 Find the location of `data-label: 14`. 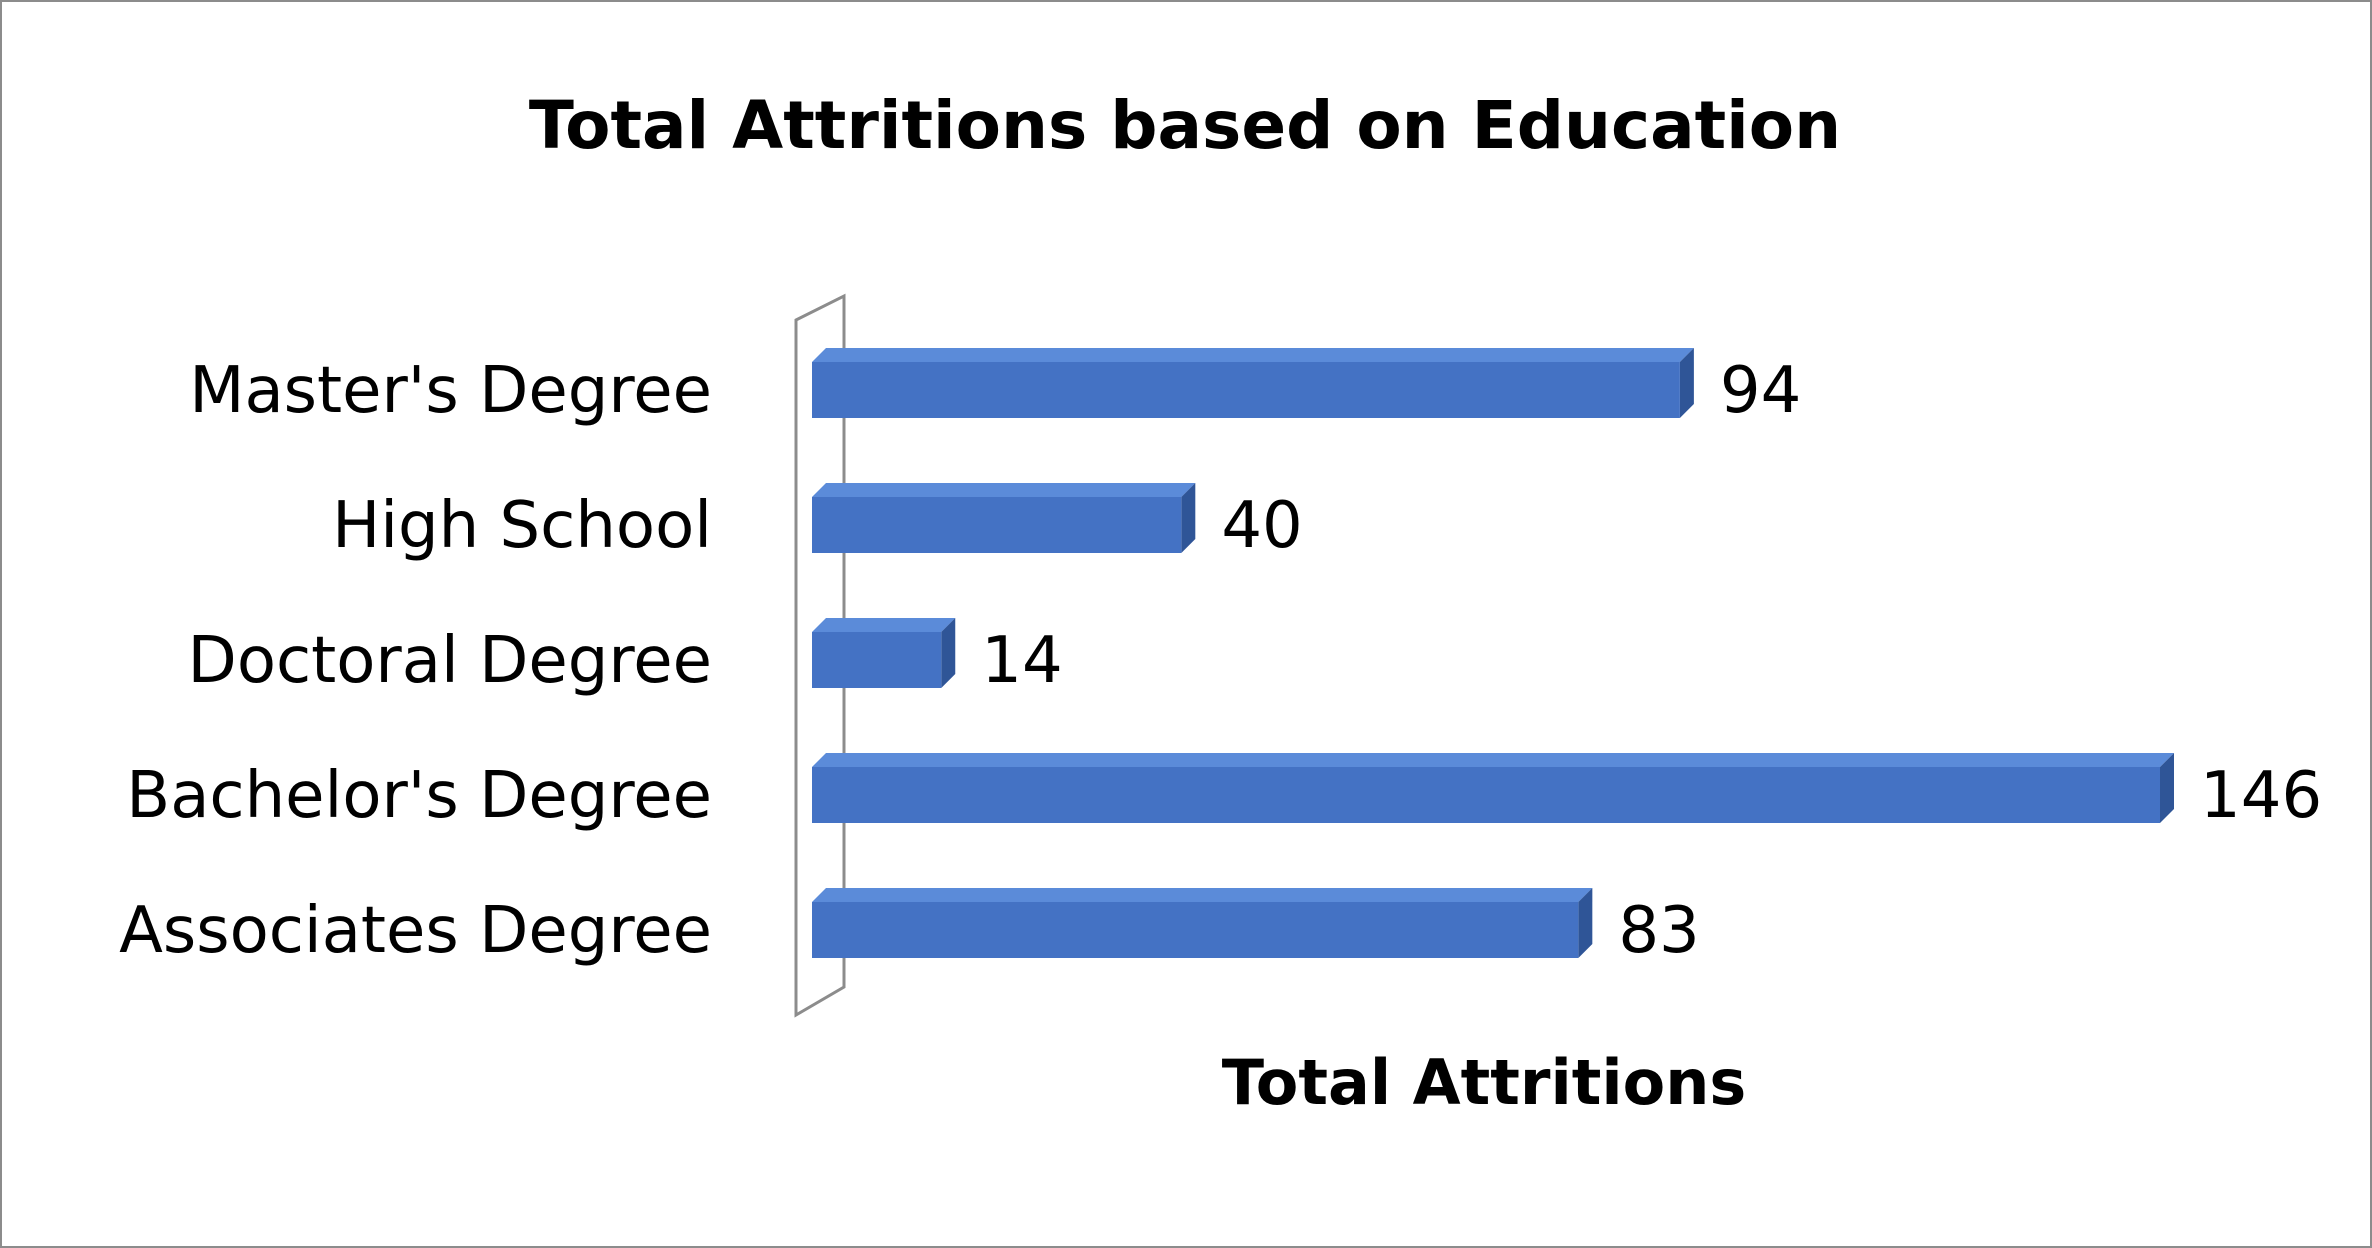

data-label: 14 is located at coordinates (1021, 661).